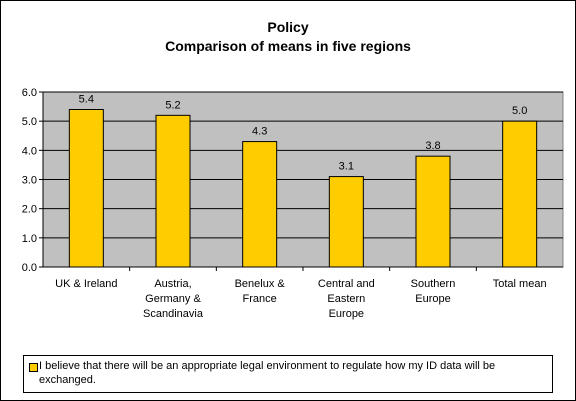 This screenshot has width=576, height=401. Describe the element at coordinates (173, 284) in the screenshot. I see `category-label-line: Austria,` at that location.